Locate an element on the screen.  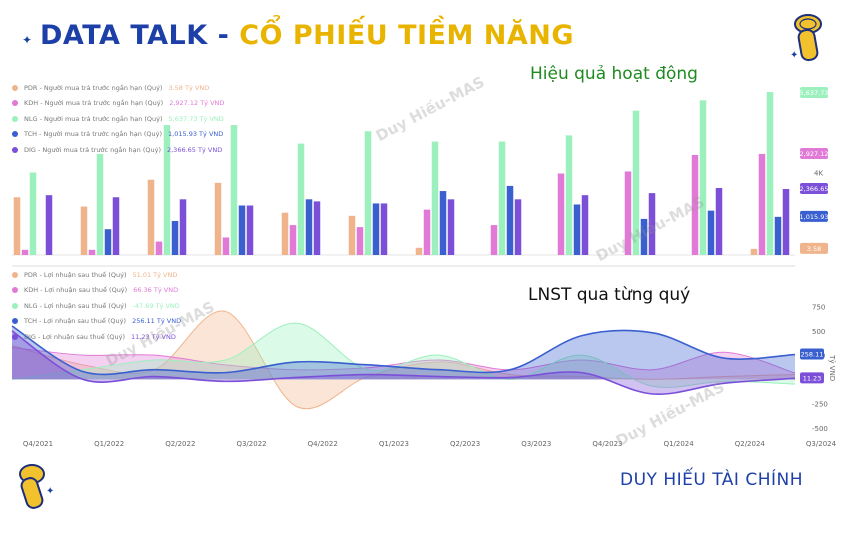
y-tick-label: 750 is located at coordinates (818, 308).